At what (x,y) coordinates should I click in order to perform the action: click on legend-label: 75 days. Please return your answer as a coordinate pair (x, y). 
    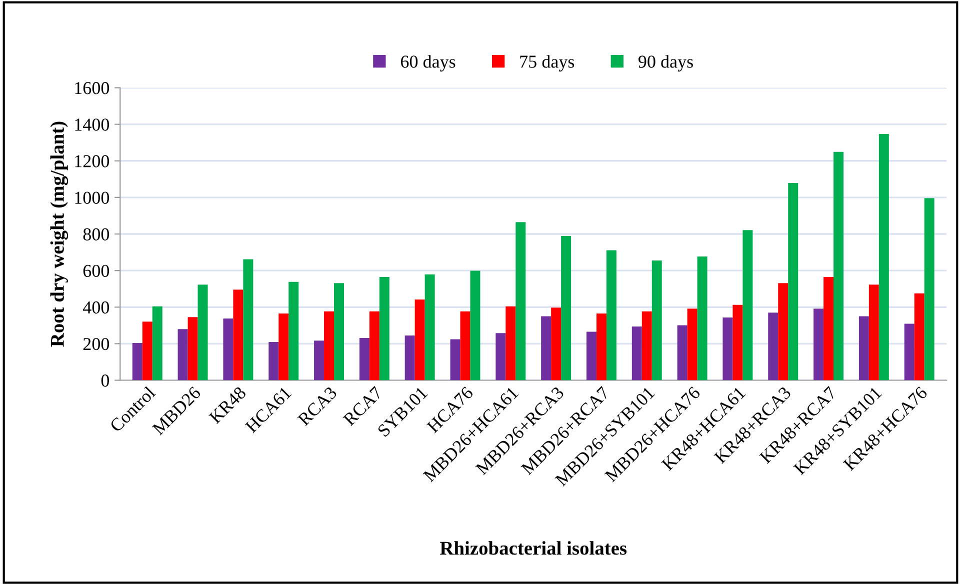
    Looking at the image, I should click on (547, 63).